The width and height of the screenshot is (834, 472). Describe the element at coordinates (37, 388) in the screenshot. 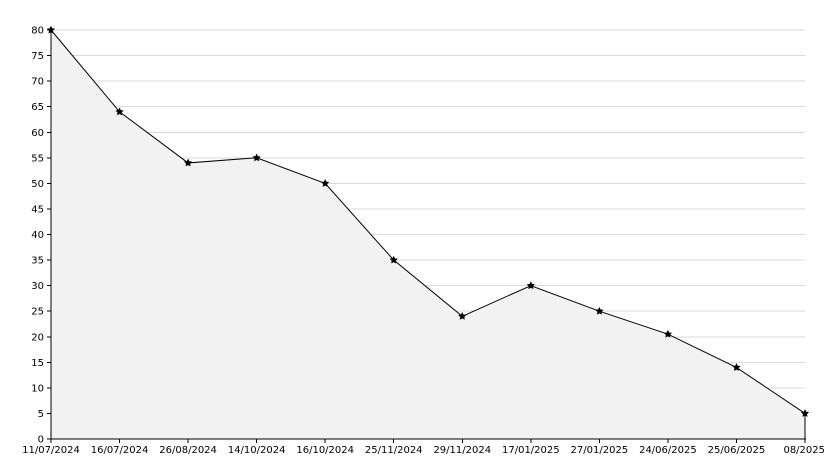

I see `y-tick-label: 10` at that location.